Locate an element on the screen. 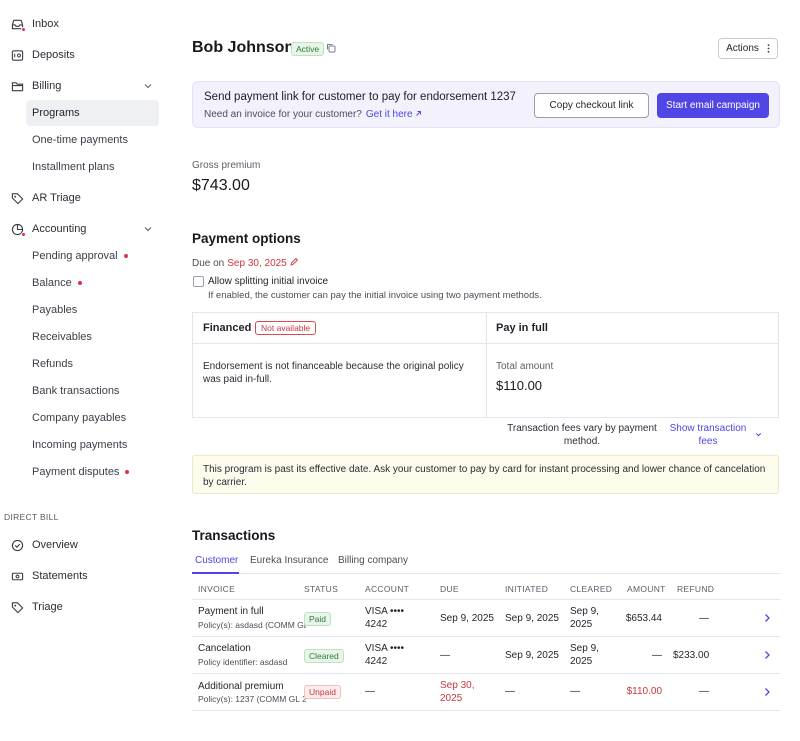 This screenshot has height=741, width=800. sidebar-item-company-payables: Company payables is located at coordinates (92, 418).